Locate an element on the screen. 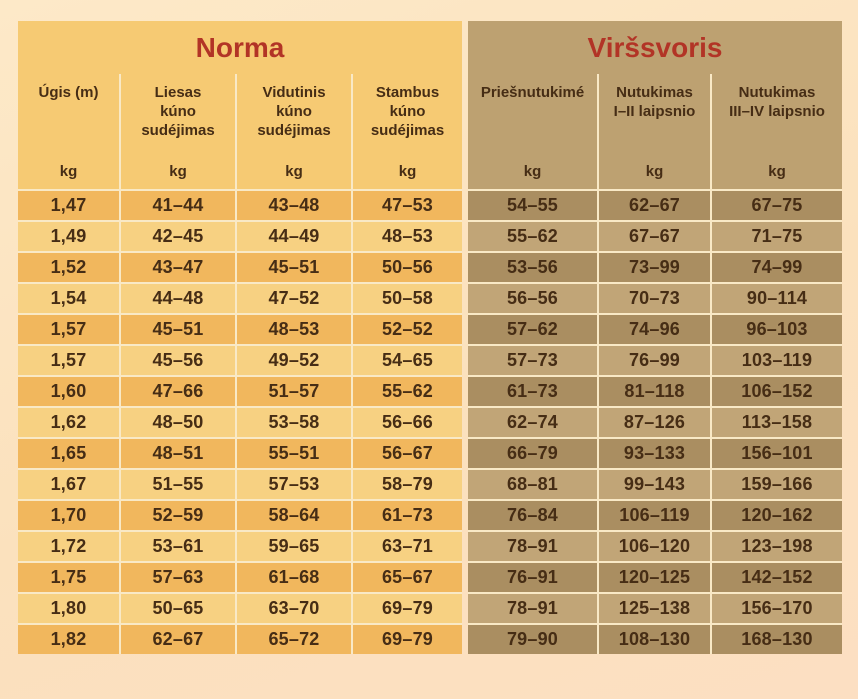 The width and height of the screenshot is (858, 699). height-cell: 1,62 is located at coordinates (68, 422).